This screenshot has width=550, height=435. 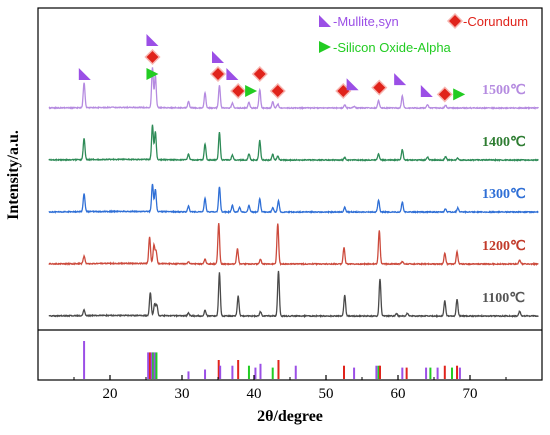 What do you see at coordinates (254, 394) in the screenshot?
I see `x-tick-label: 40` at bounding box center [254, 394].